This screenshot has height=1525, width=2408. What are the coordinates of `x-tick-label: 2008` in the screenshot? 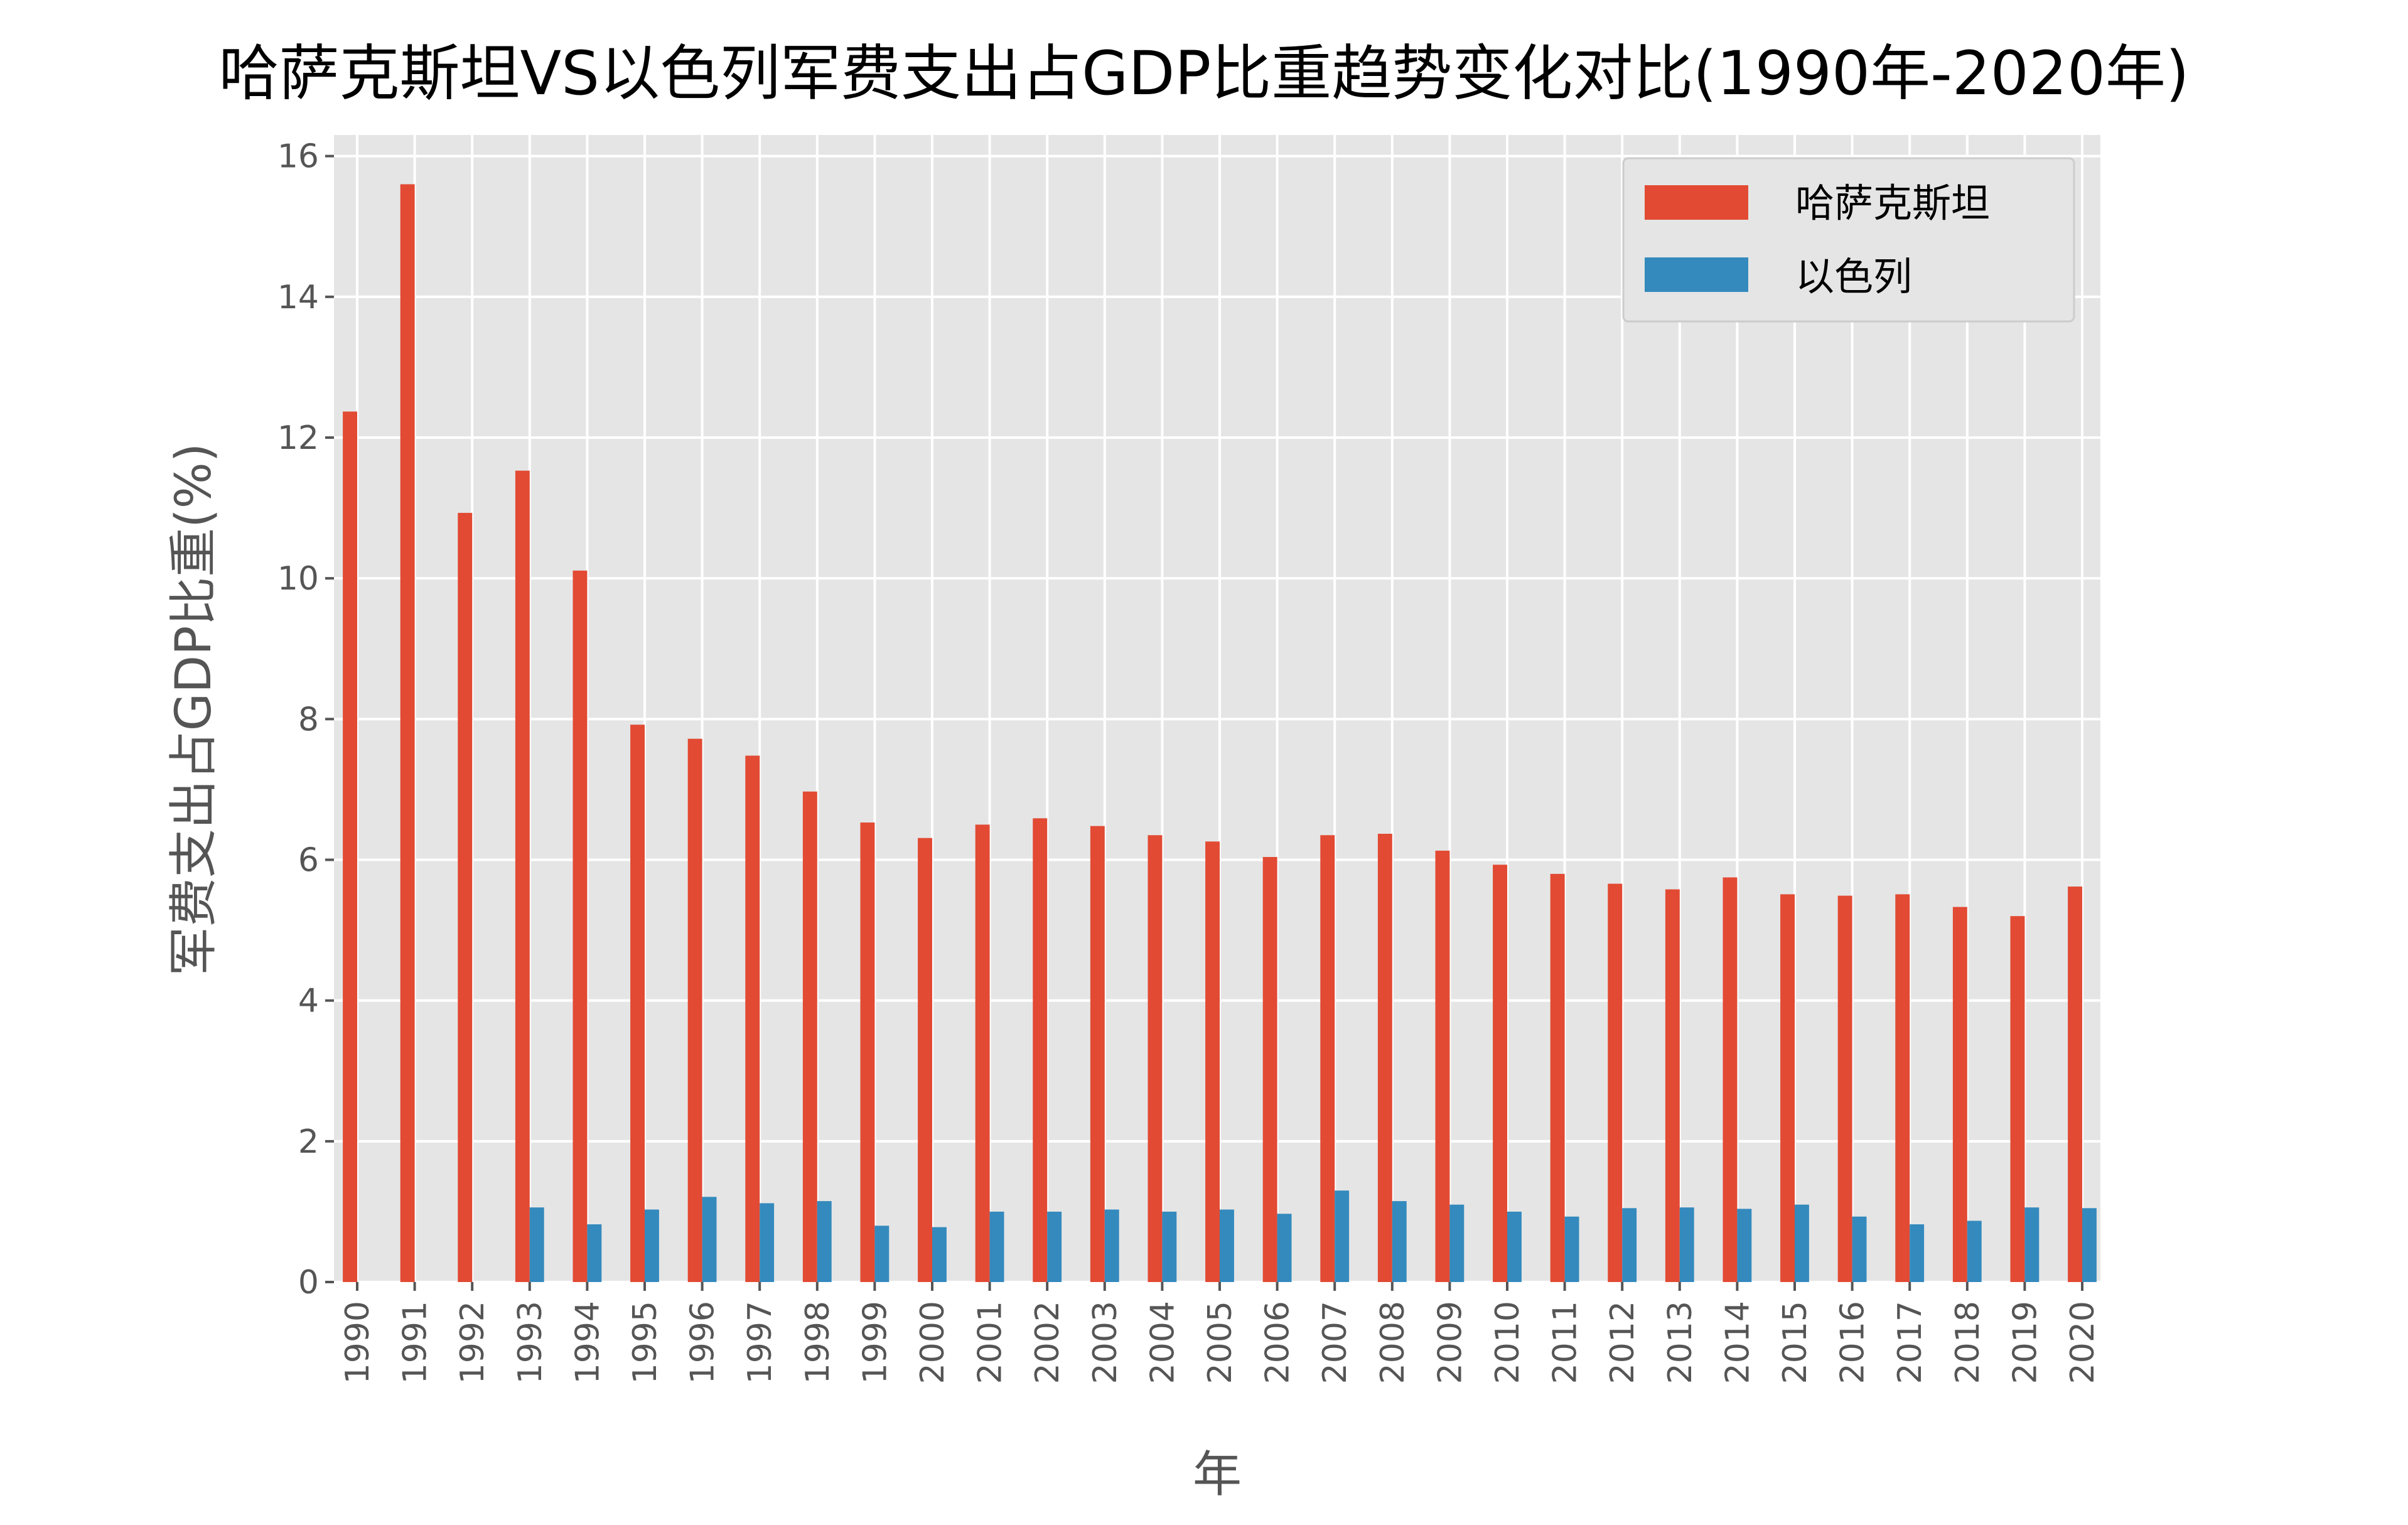 It's located at (1393, 1342).